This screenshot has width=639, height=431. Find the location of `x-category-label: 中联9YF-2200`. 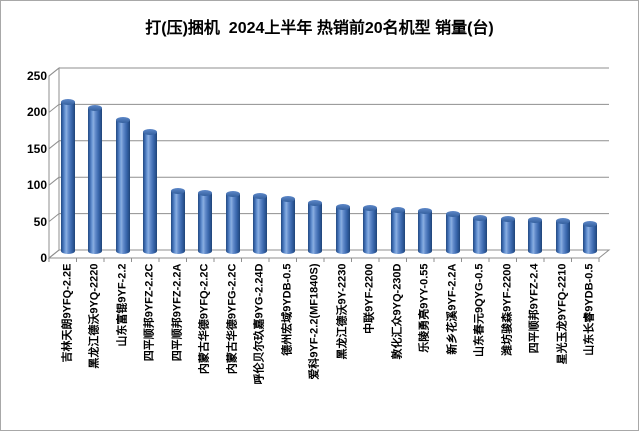

x-category-label: 中联9YF-2200 is located at coordinates (369, 298).